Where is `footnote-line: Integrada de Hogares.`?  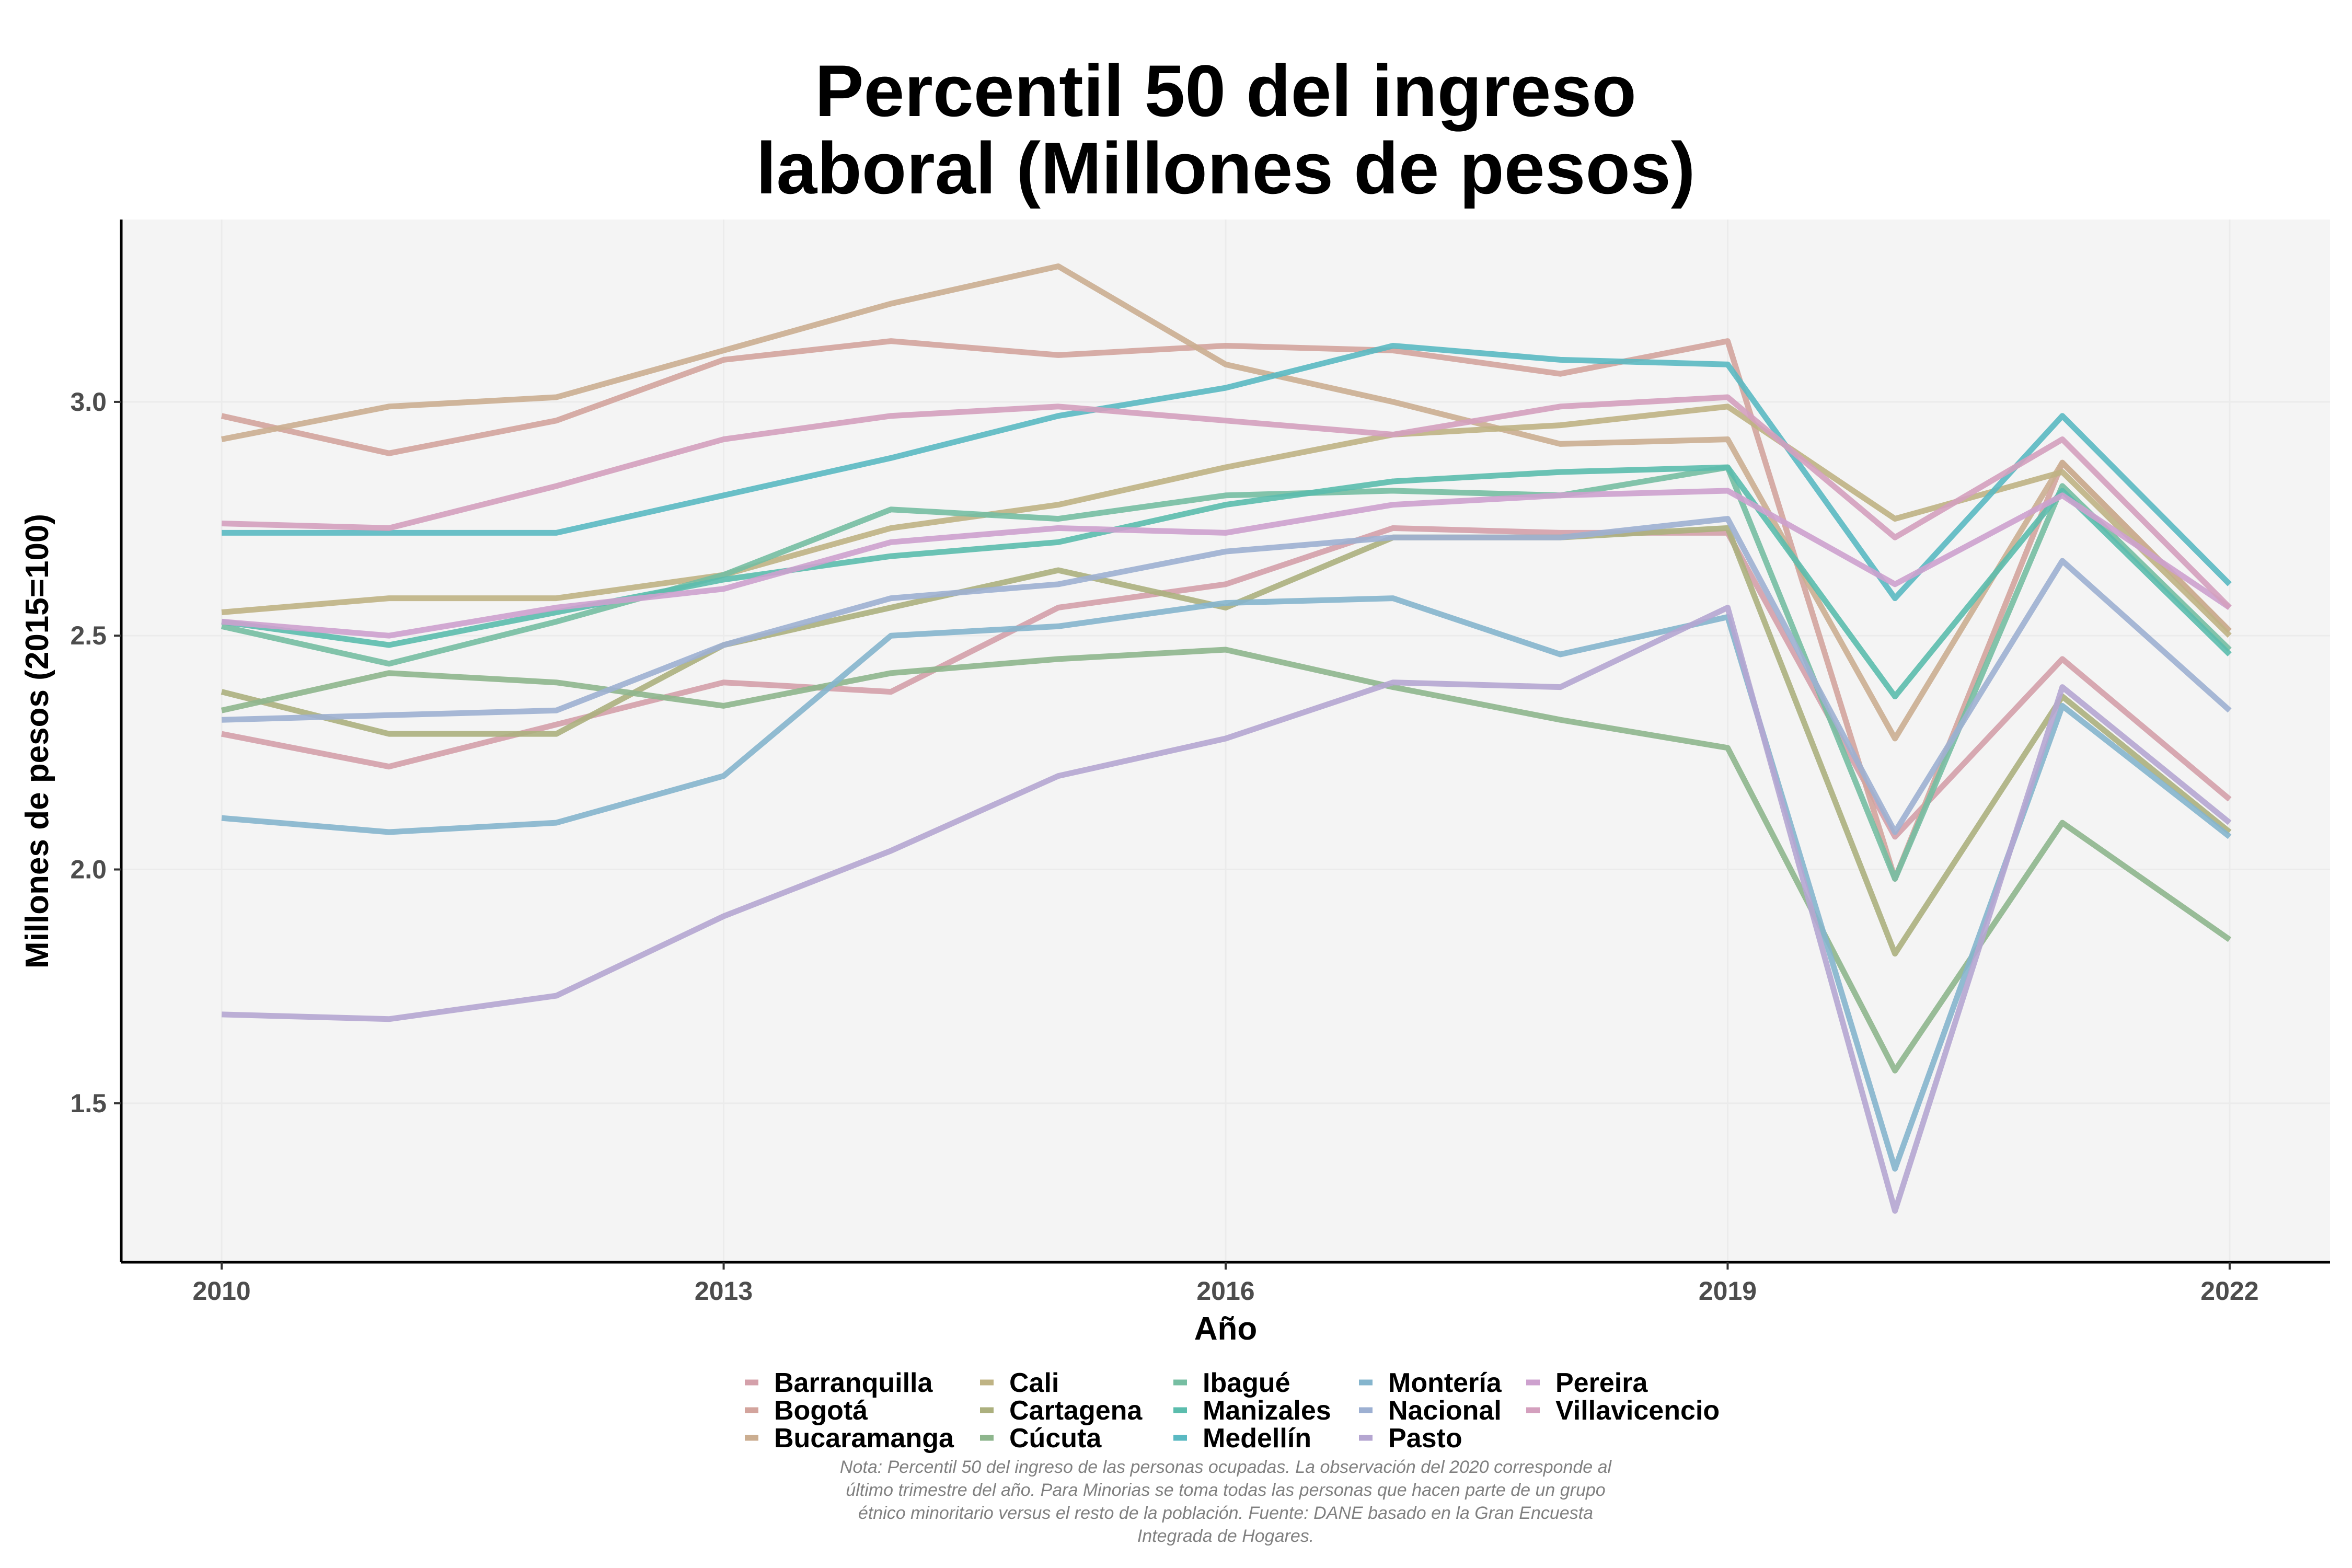
footnote-line: Integrada de Hogares. is located at coordinates (1225, 1536).